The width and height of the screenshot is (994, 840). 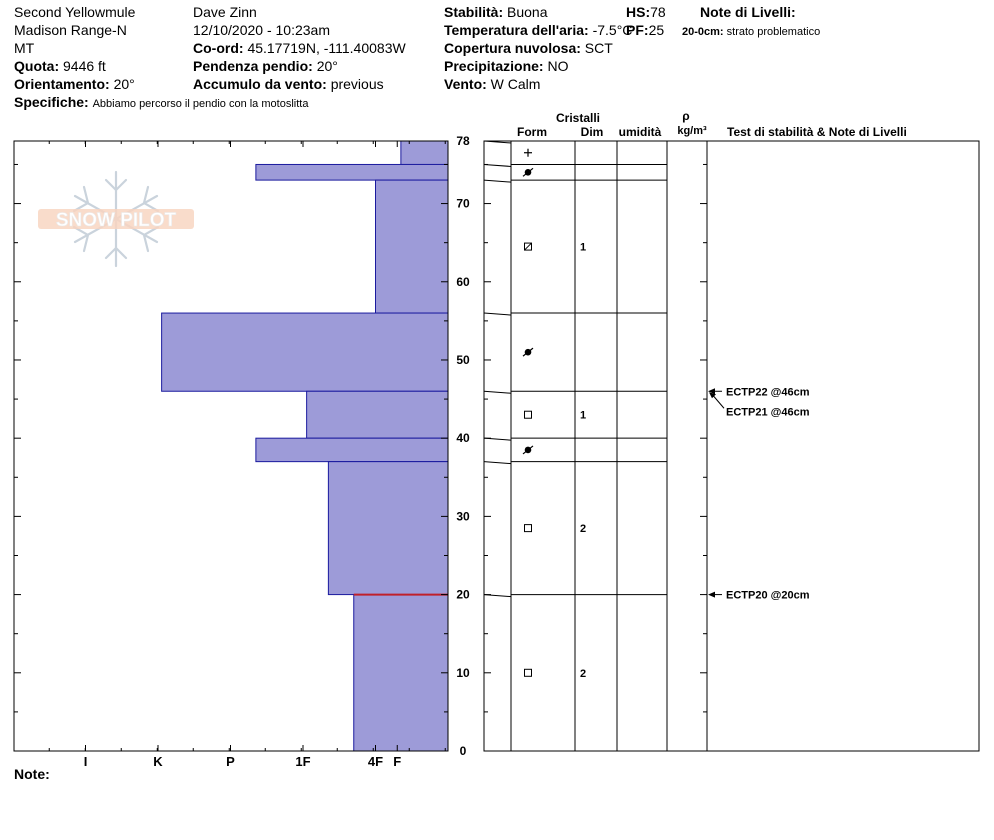 What do you see at coordinates (685, 116) in the screenshot?
I see `header-rho: ρ` at bounding box center [685, 116].